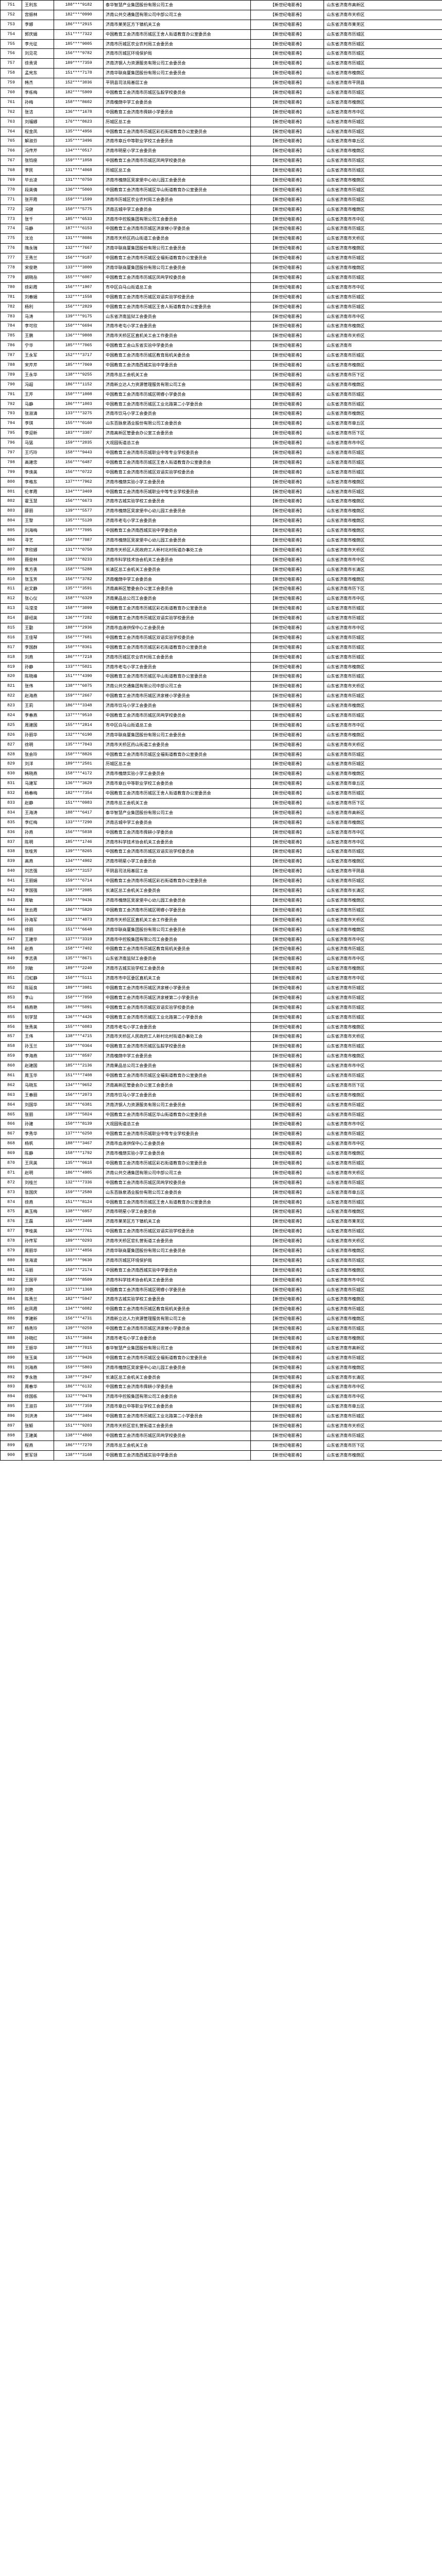 The image size is (442, 2576). I want to click on member-name: 王伟, so click(38, 1036).